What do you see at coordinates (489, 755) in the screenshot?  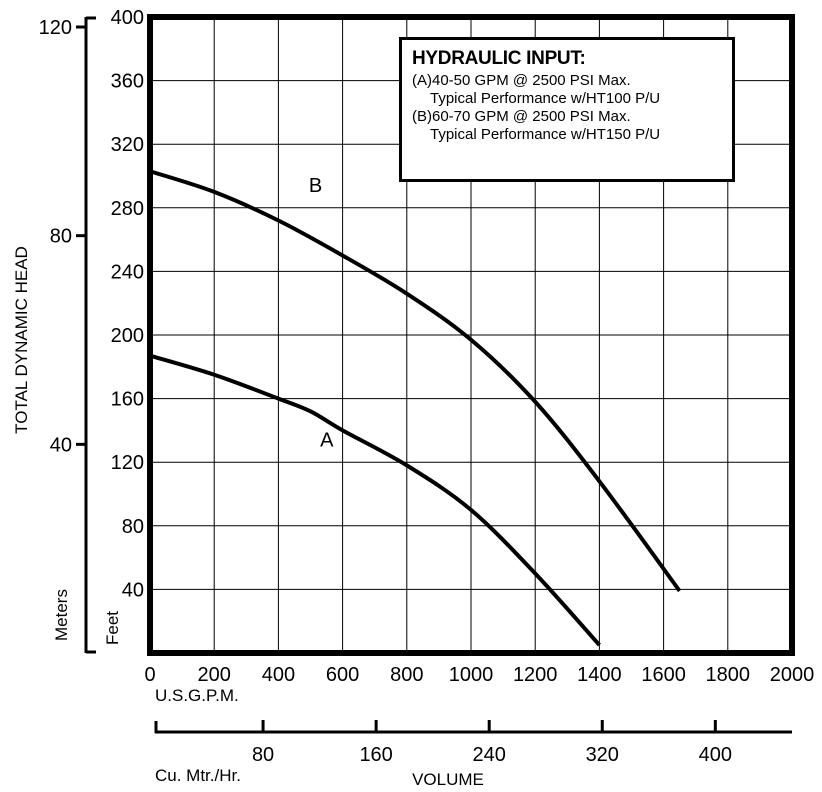 I see `cu-tick-label: 240` at bounding box center [489, 755].